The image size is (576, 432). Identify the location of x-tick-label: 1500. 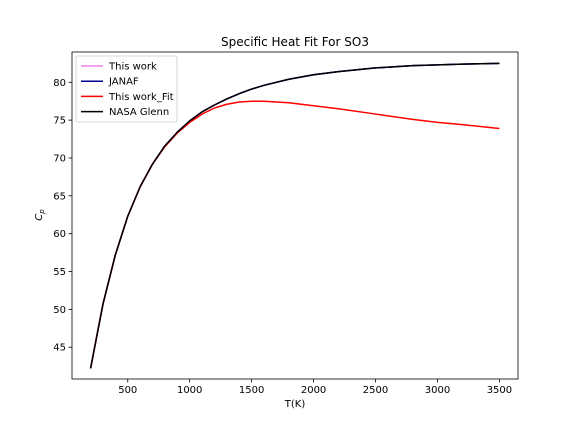
(251, 390).